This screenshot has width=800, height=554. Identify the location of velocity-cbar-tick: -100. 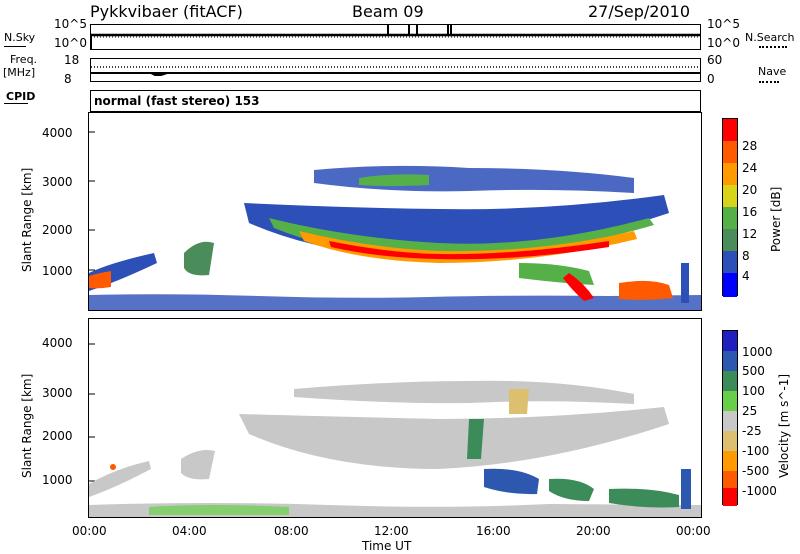
(756, 451).